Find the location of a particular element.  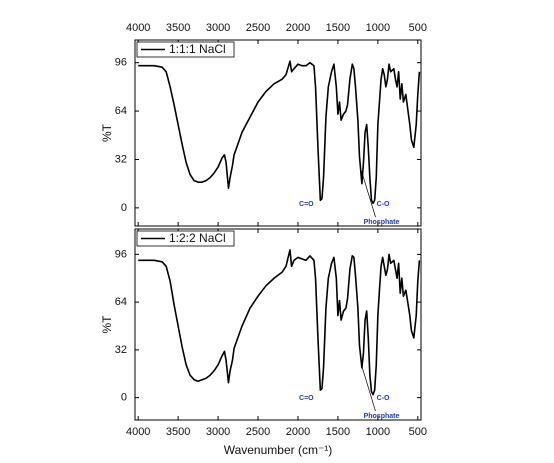

x-axis-label: Wavenumber (cm⁻¹) is located at coordinates (278, 450).